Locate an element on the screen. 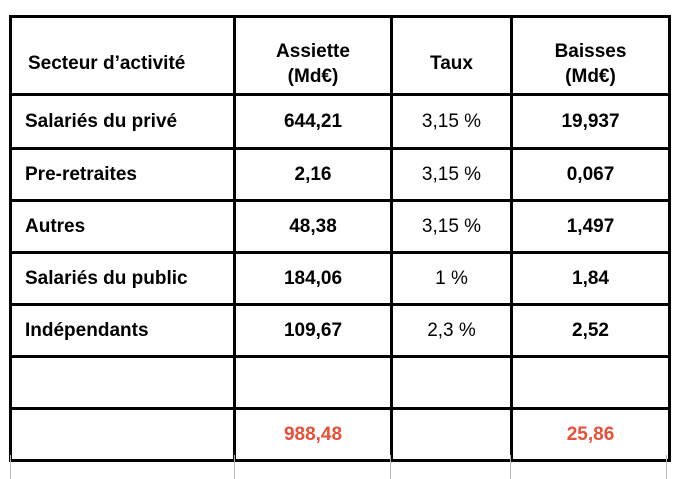  table-row: Salariés du privé 644,21 3,15 % 19,937 is located at coordinates (340, 121).